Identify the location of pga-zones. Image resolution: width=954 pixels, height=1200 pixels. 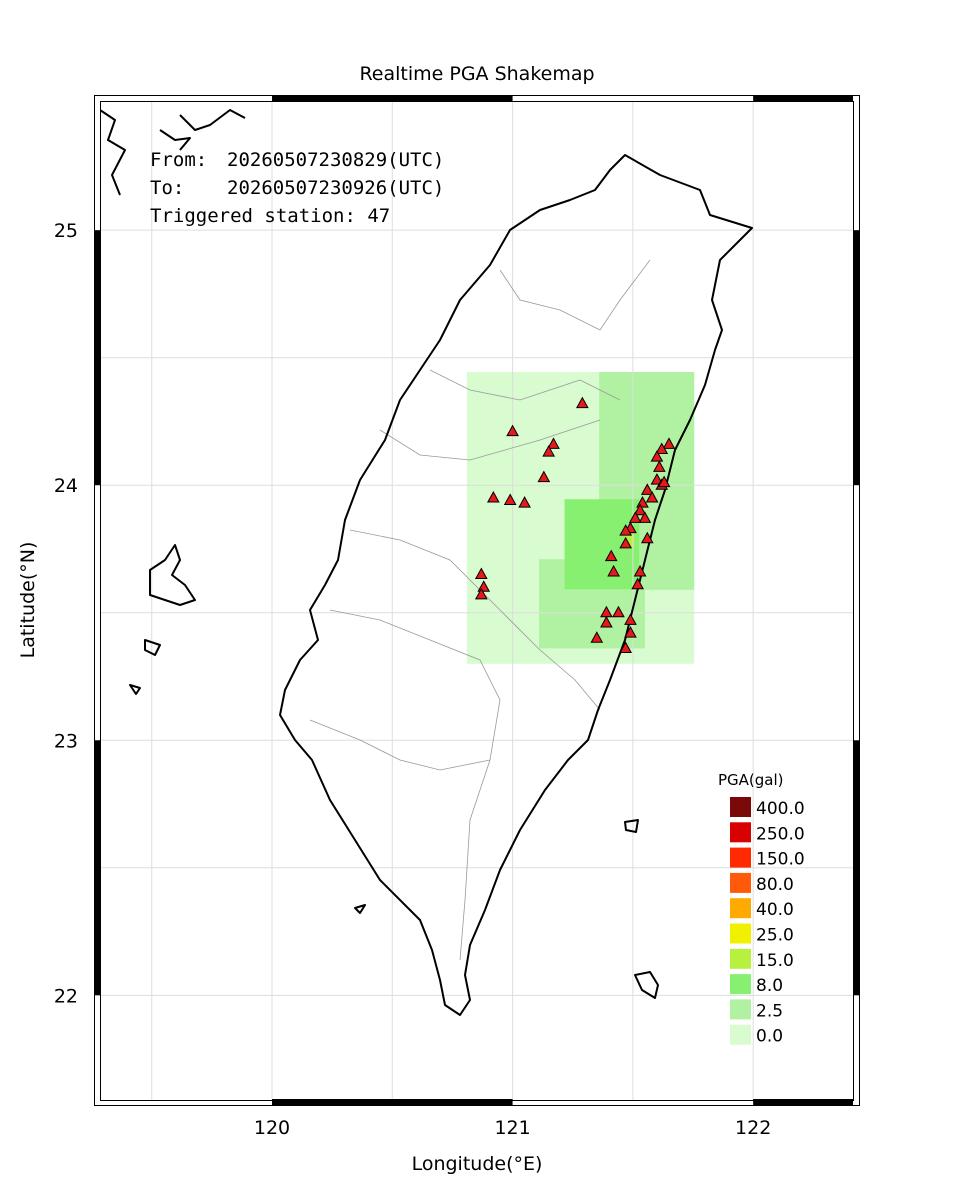
(580, 517).